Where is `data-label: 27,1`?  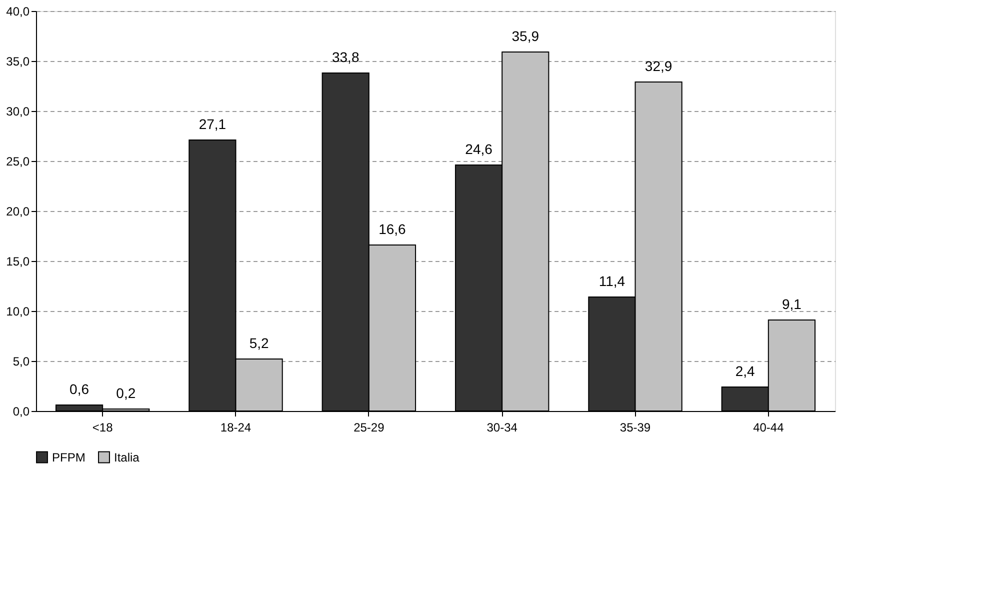 data-label: 27,1 is located at coordinates (212, 124).